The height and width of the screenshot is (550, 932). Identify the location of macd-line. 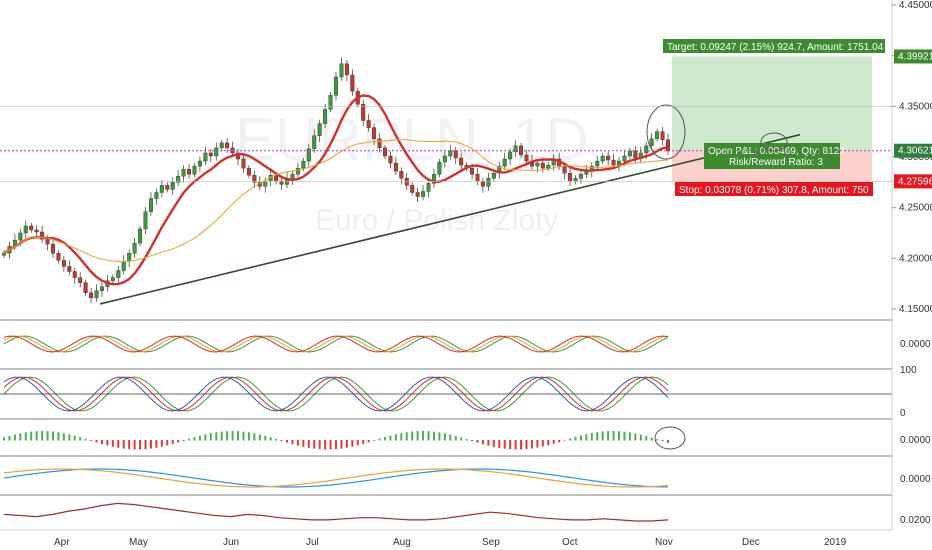
(336, 344).